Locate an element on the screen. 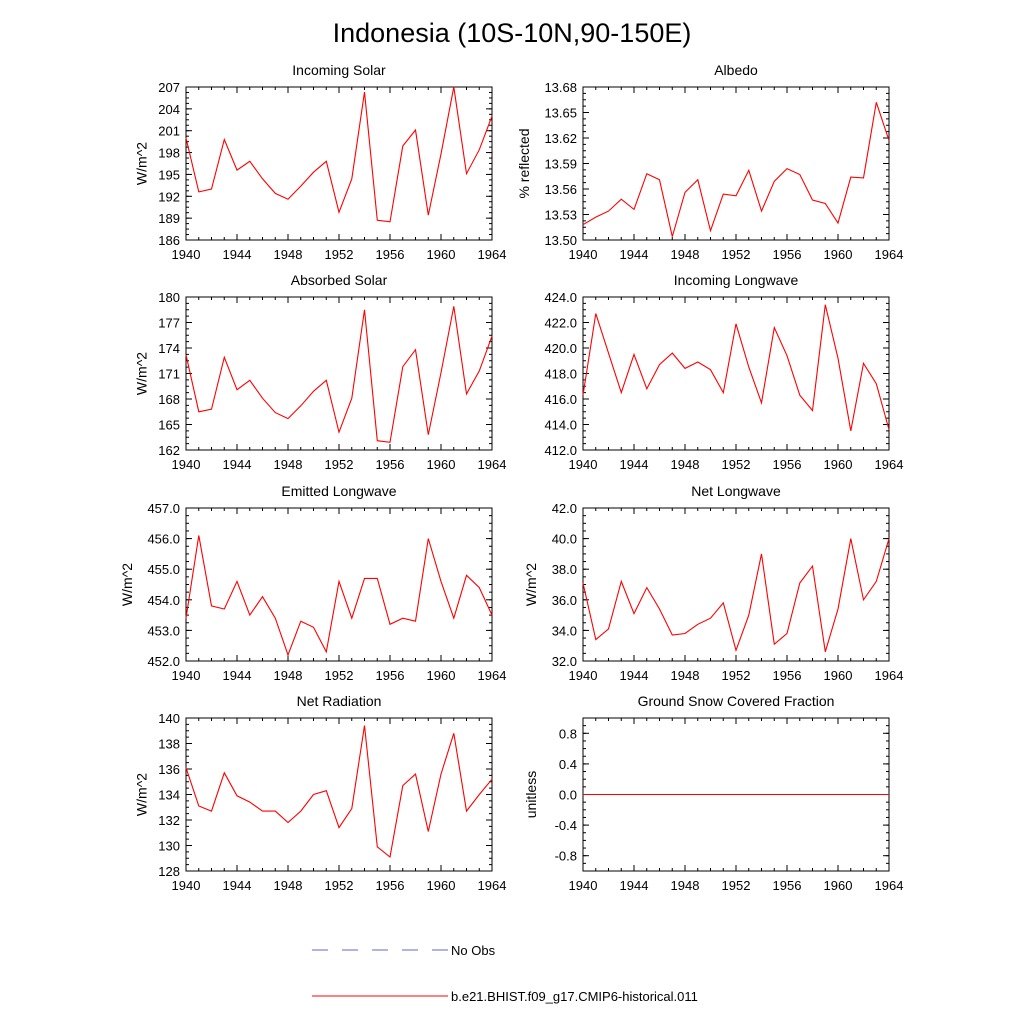  panel-title: Incoming Solar is located at coordinates (339, 70).